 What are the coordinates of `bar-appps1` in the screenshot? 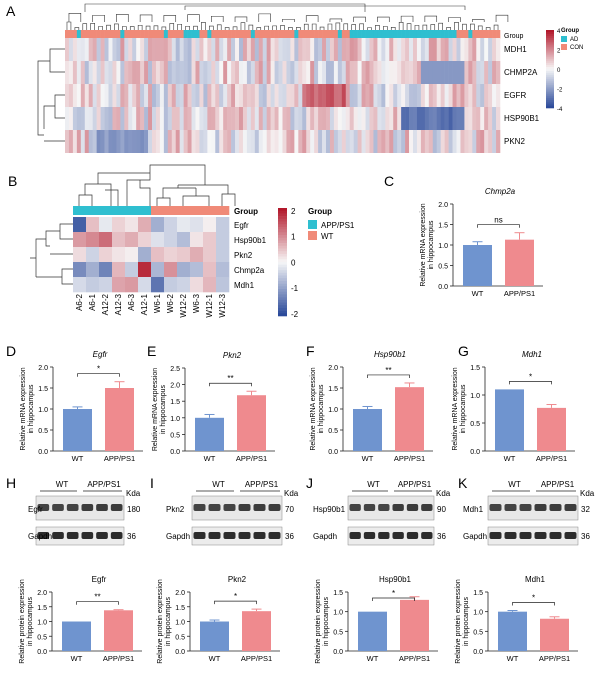 It's located at (256, 631).